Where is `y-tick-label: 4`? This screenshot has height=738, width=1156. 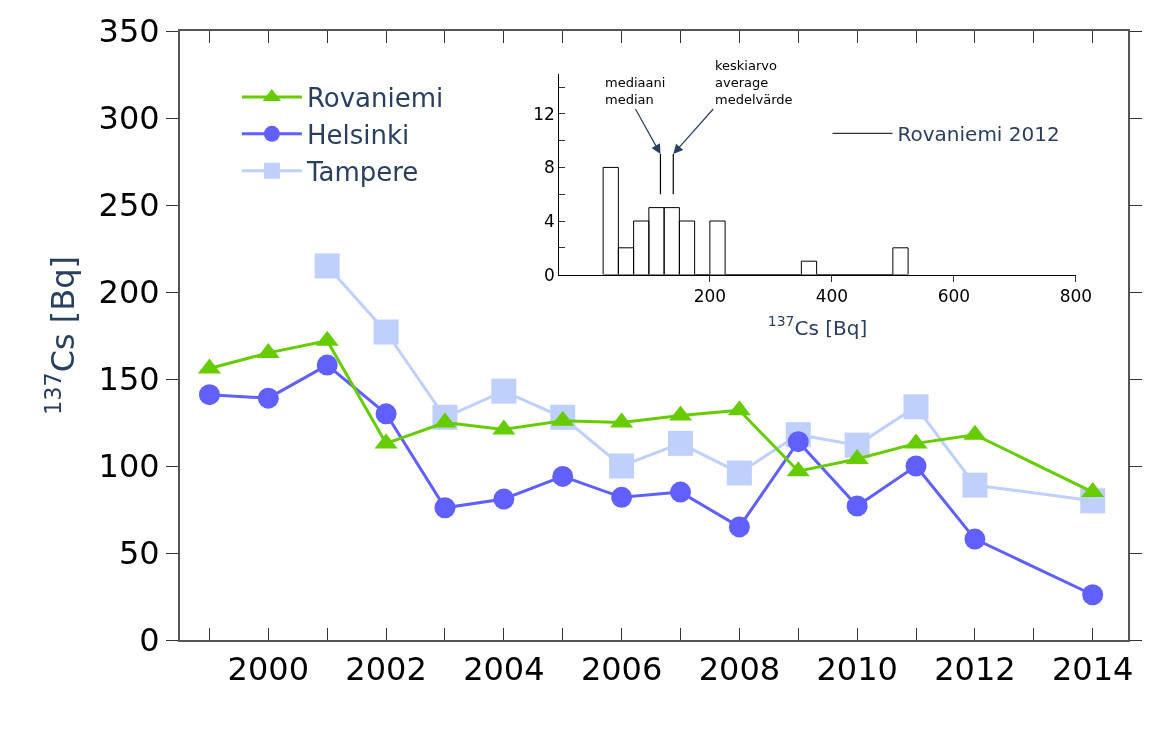
y-tick-label: 4 is located at coordinates (549, 220).